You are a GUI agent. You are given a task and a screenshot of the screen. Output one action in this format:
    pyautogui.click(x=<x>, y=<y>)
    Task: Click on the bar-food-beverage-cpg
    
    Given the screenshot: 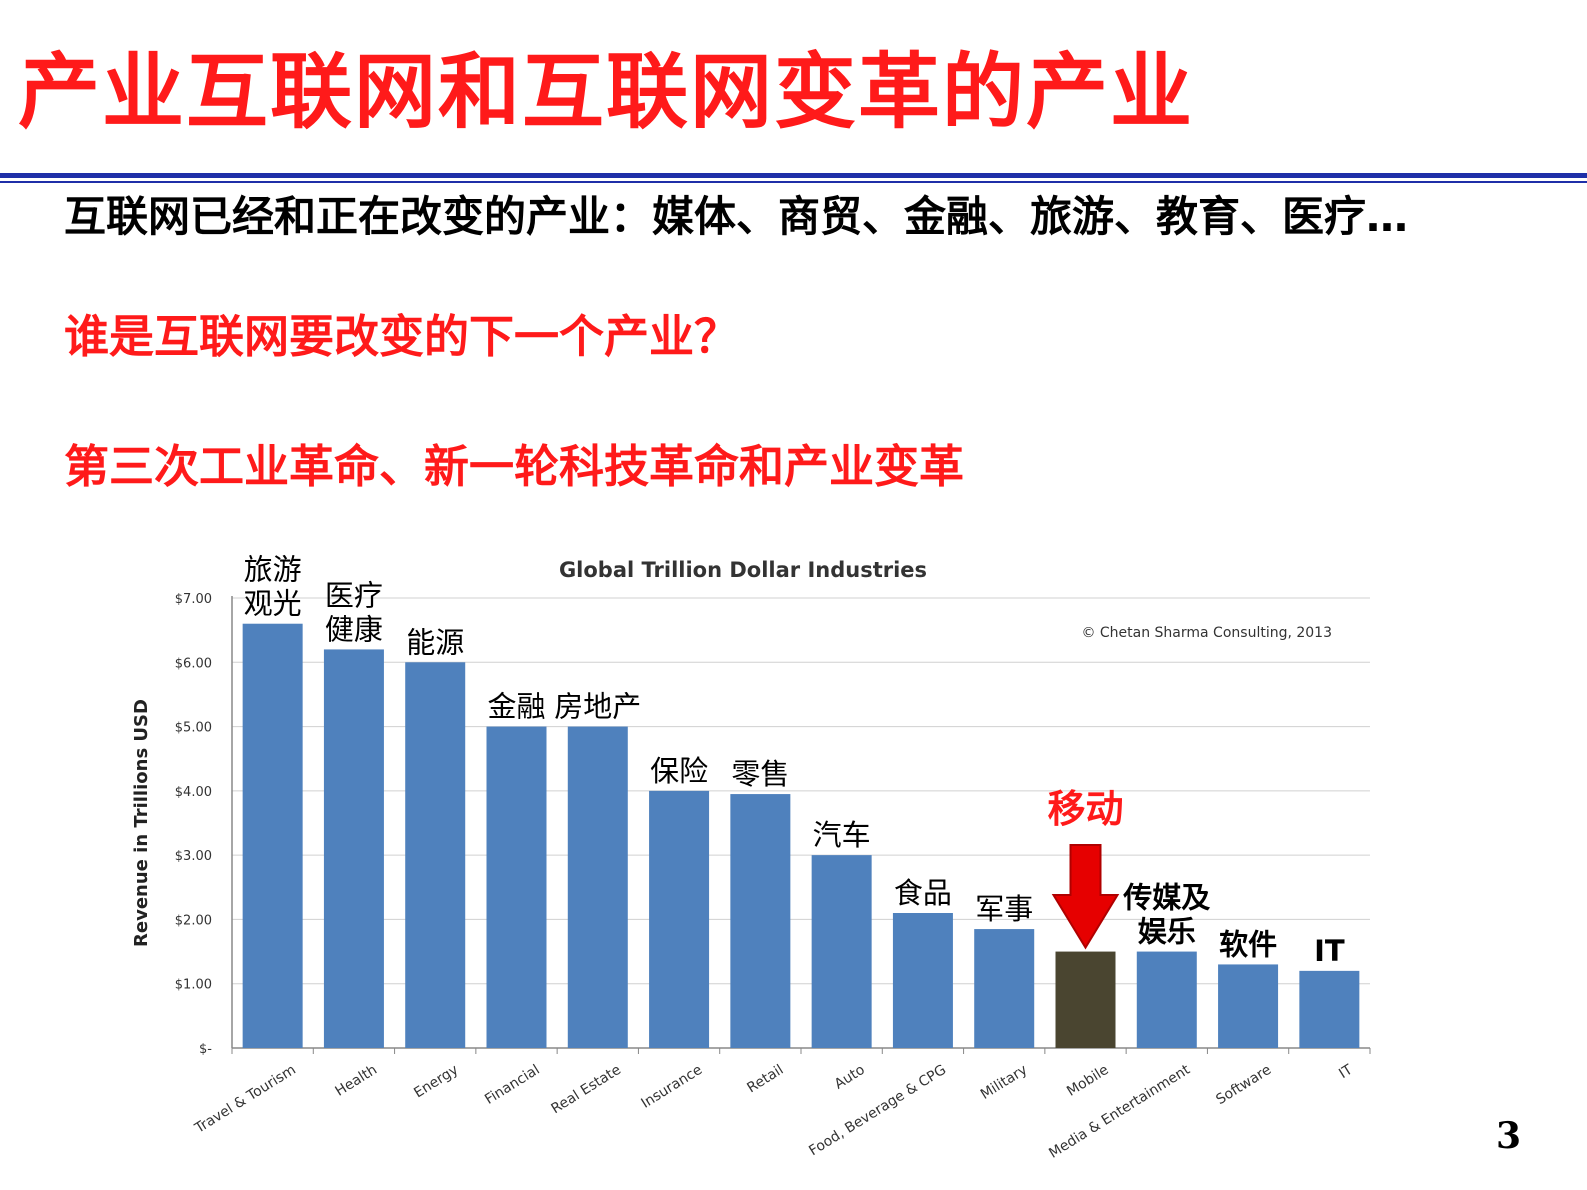 What is the action you would take?
    pyautogui.click(x=922, y=980)
    